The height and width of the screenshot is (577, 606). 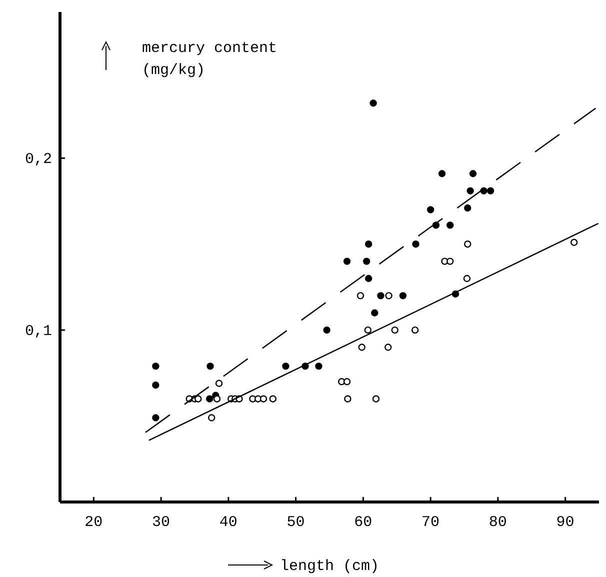 I want to click on x-axis-title: length (cm), so click(x=330, y=566).